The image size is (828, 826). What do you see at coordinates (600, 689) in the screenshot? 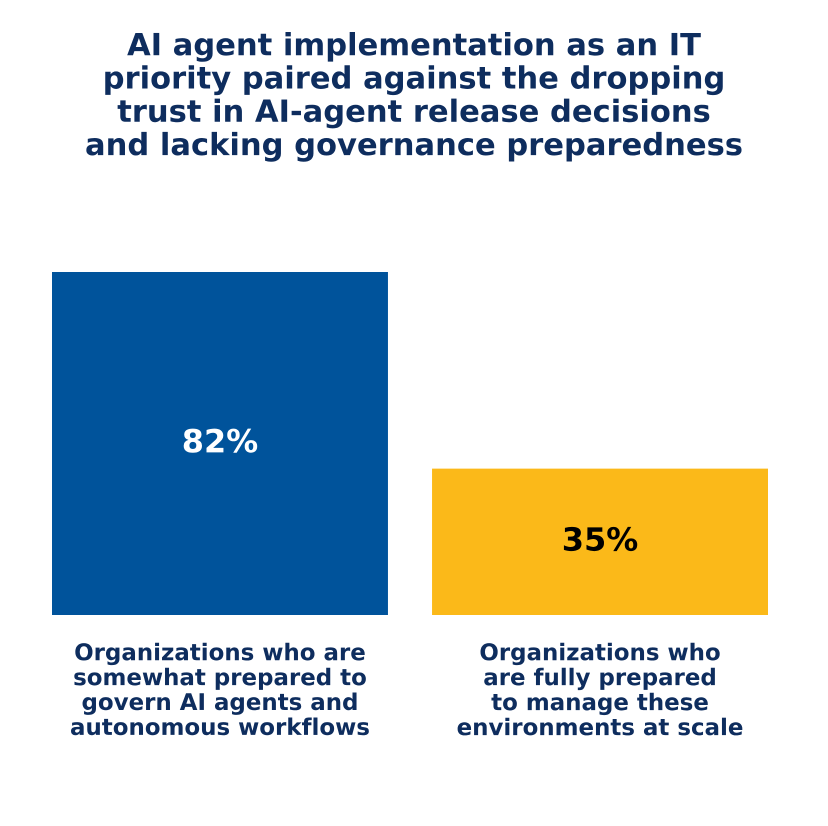
I see `x-tick-label: Organizations who are fully prepared to manage these environments at scale` at bounding box center [600, 689].